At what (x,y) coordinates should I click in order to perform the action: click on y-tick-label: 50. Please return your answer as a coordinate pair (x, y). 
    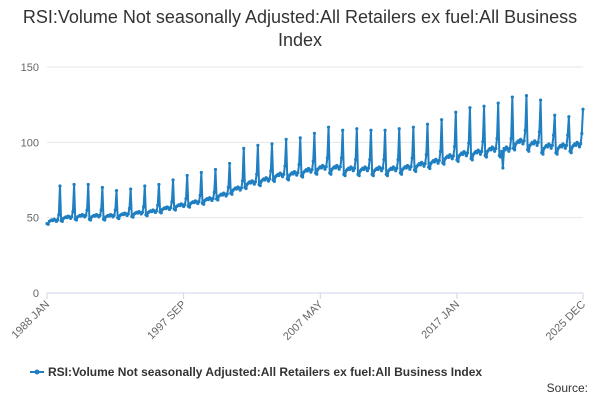
    Looking at the image, I should click on (33, 219).